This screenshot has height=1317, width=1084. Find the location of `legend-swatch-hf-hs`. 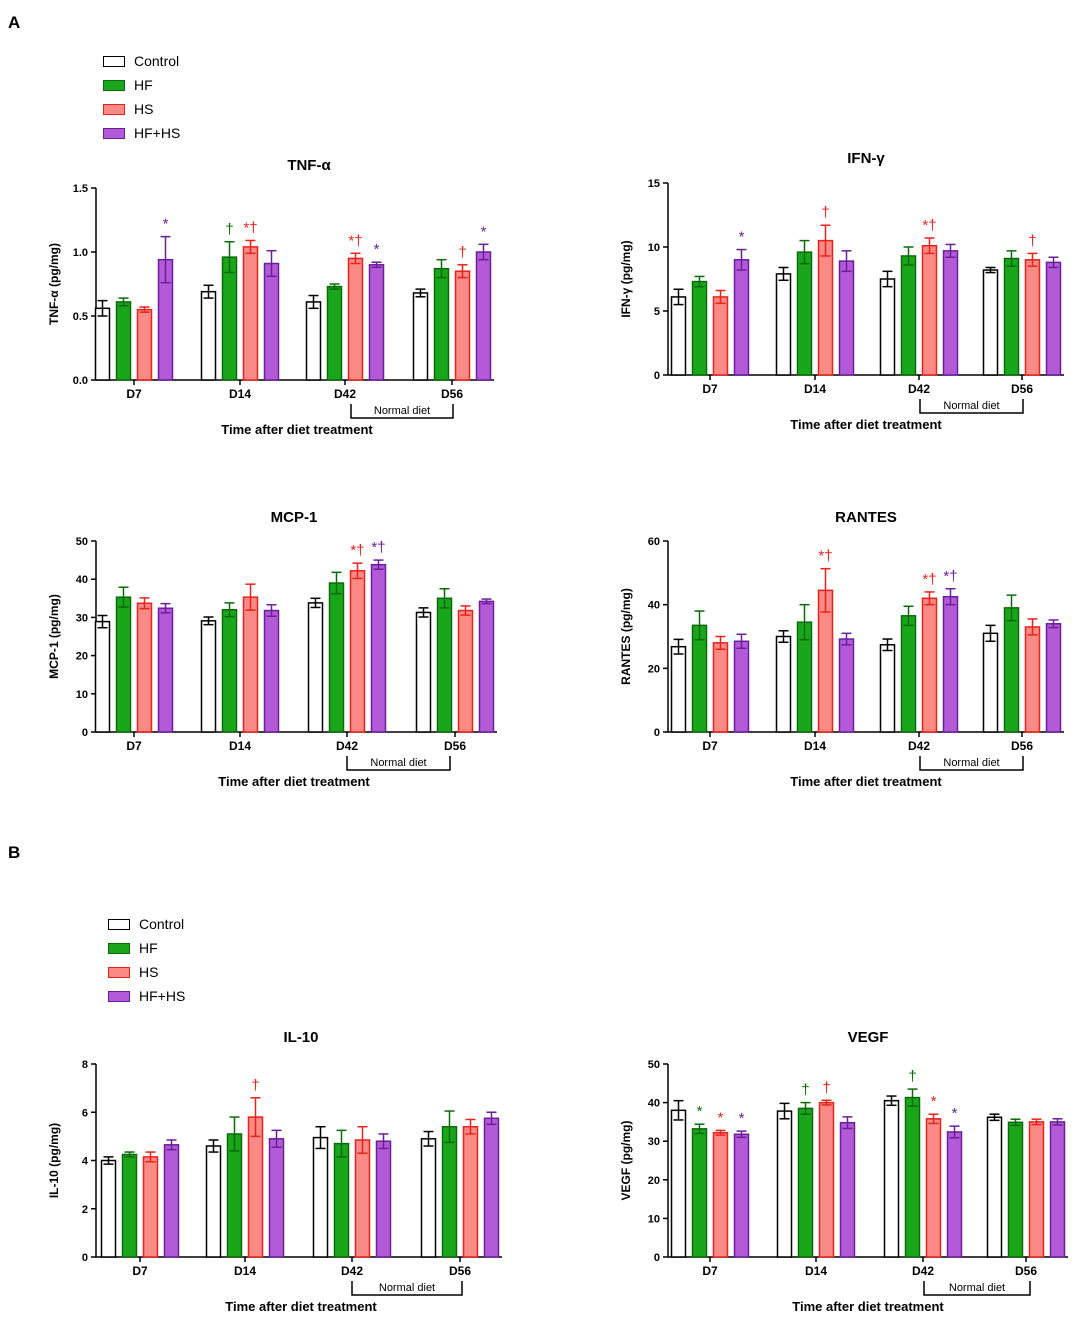

legend-swatch-hf-hs is located at coordinates (119, 996).